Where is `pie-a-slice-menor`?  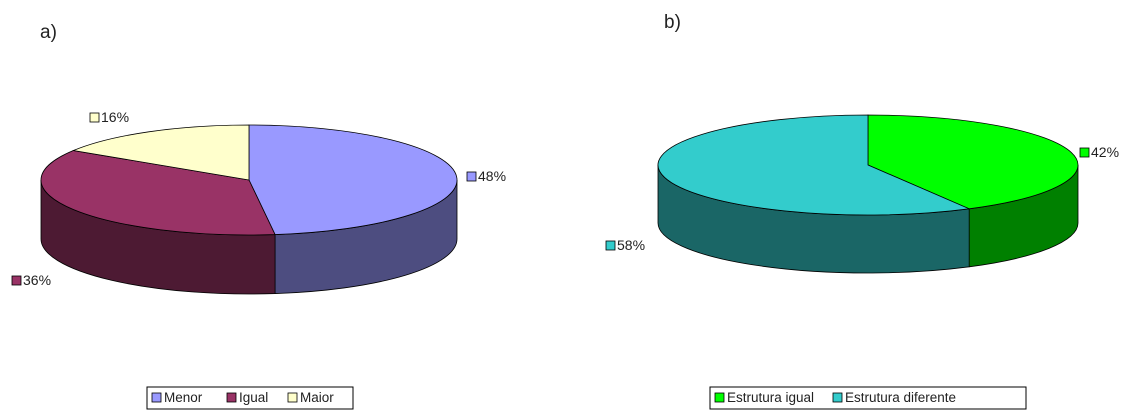 pie-a-slice-menor is located at coordinates (353, 179).